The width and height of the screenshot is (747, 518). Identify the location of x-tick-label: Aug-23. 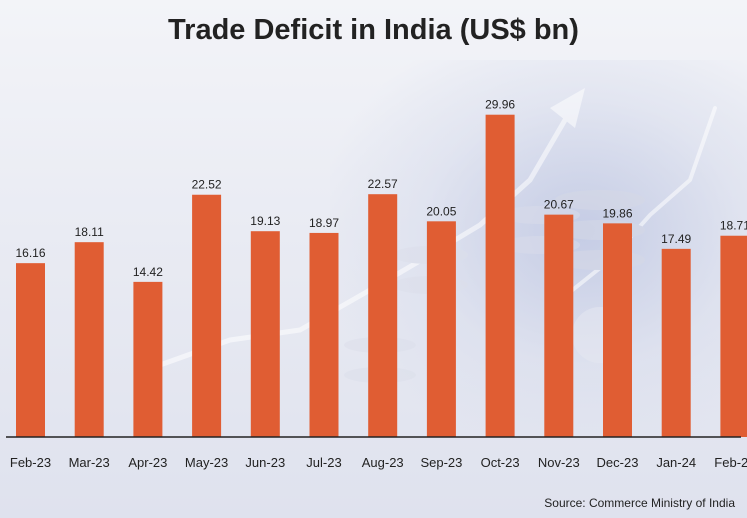
(383, 462).